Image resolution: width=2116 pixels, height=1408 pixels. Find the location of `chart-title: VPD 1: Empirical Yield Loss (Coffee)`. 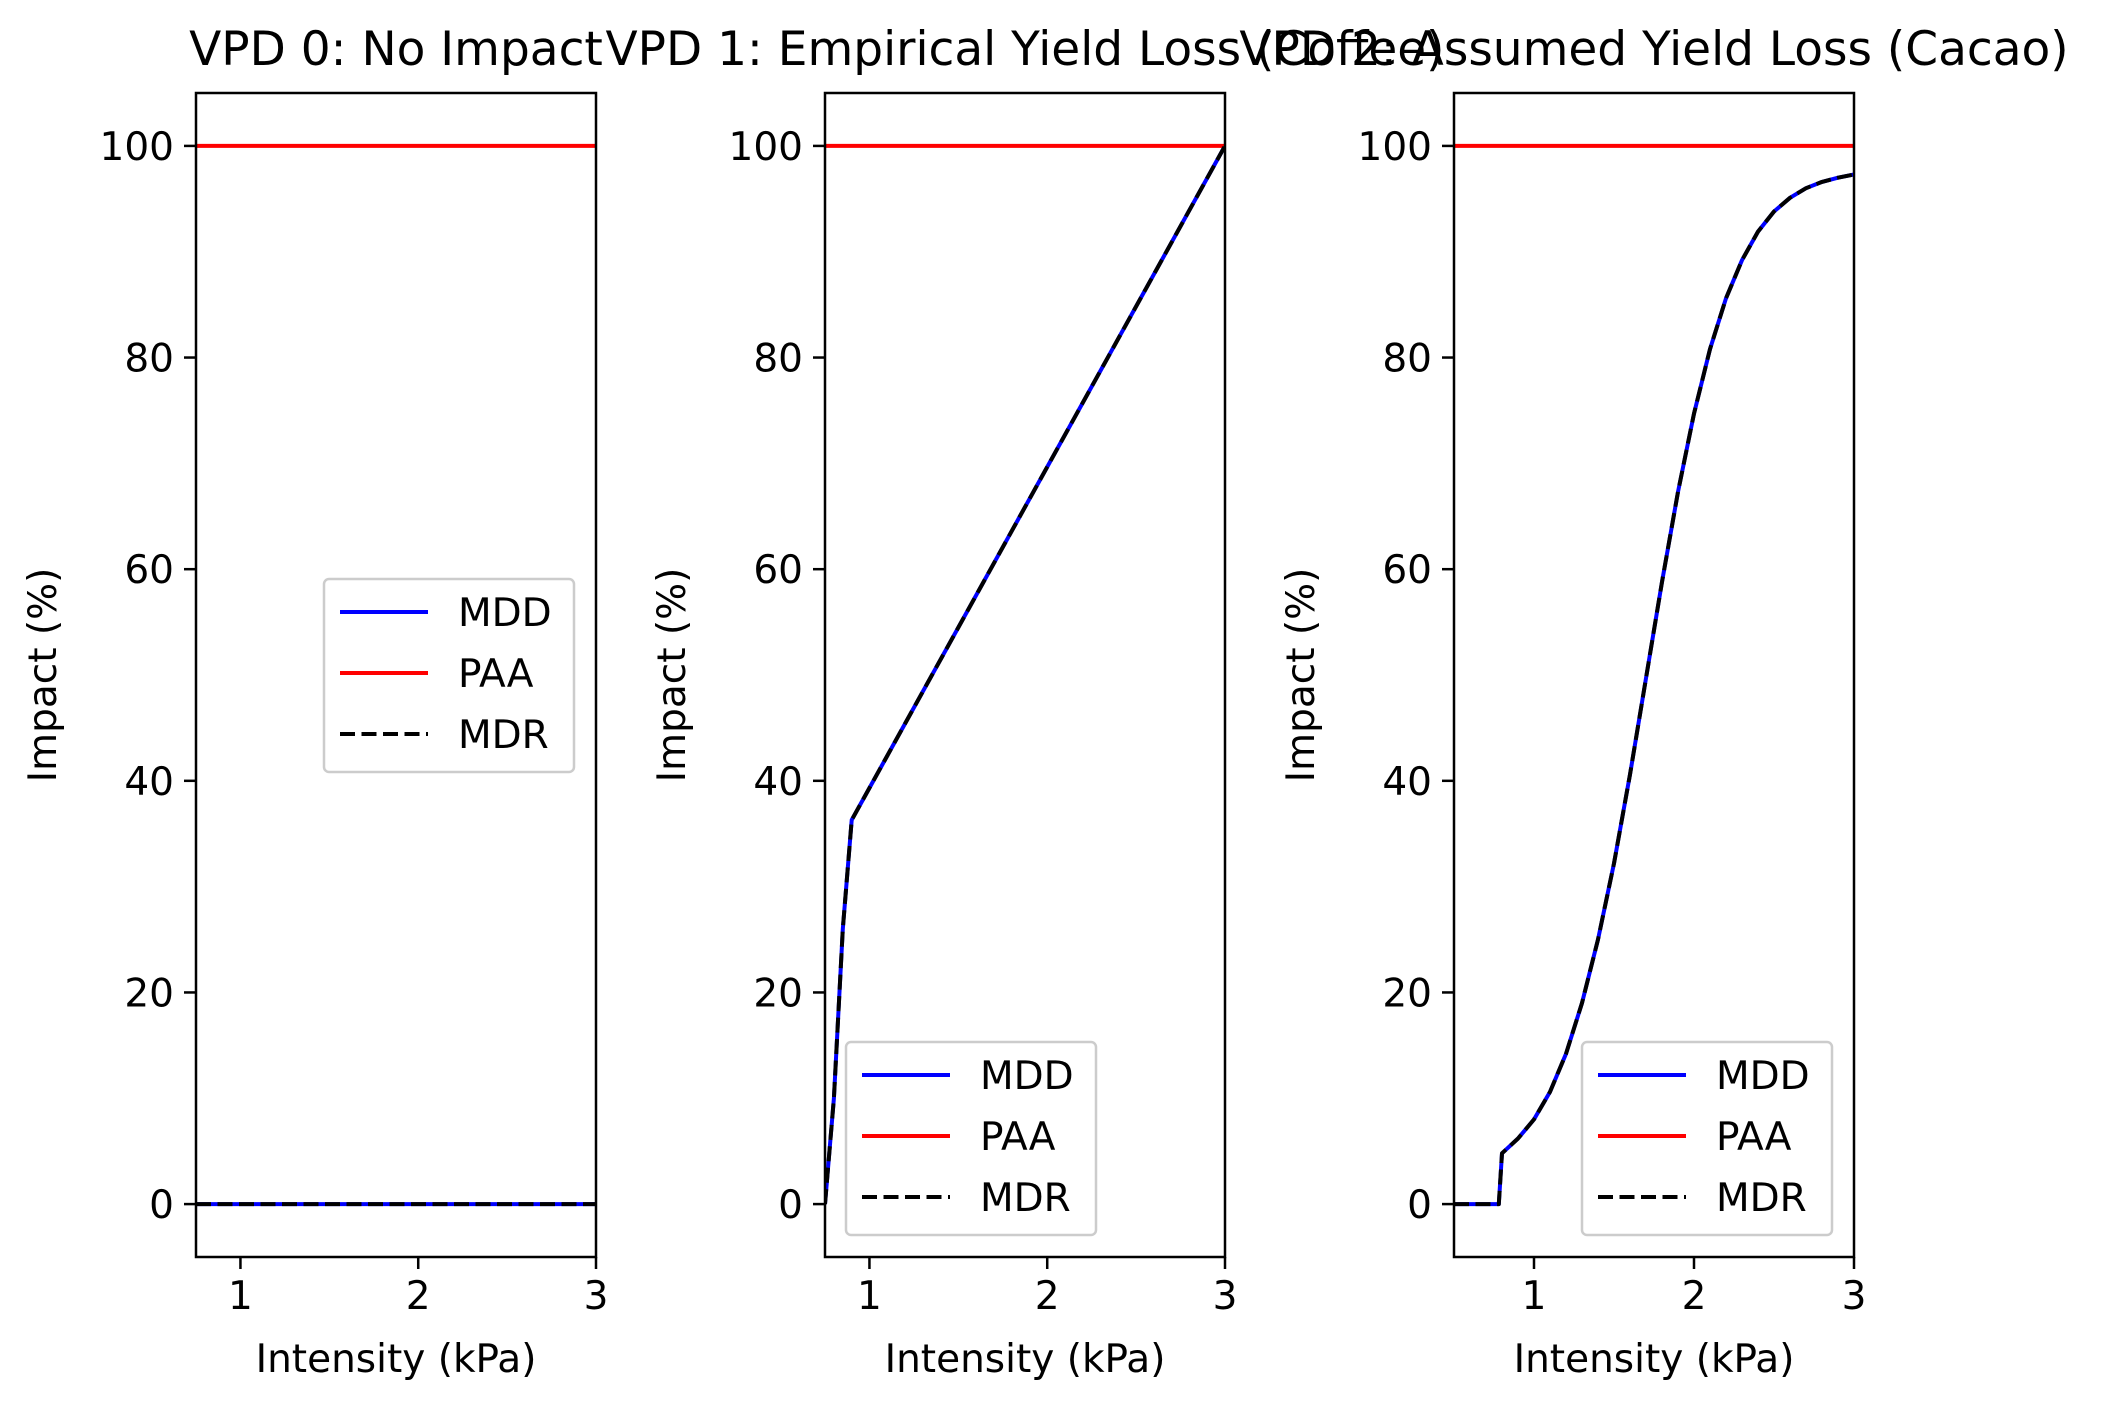

chart-title: VPD 1: Empirical Yield Loss (Coffee) is located at coordinates (1024, 49).